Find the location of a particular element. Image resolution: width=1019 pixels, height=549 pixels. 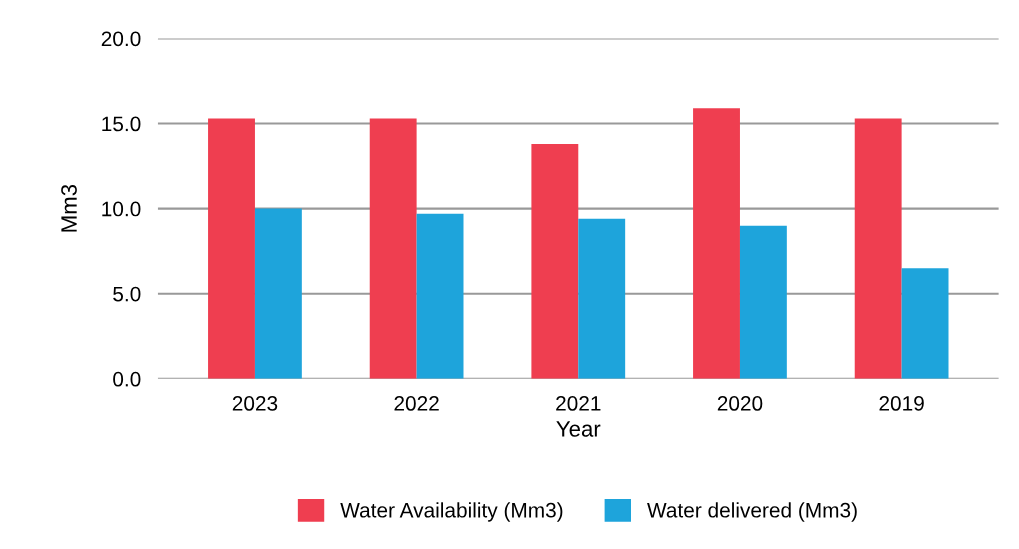

x-tick-label: 2021 is located at coordinates (578, 403).